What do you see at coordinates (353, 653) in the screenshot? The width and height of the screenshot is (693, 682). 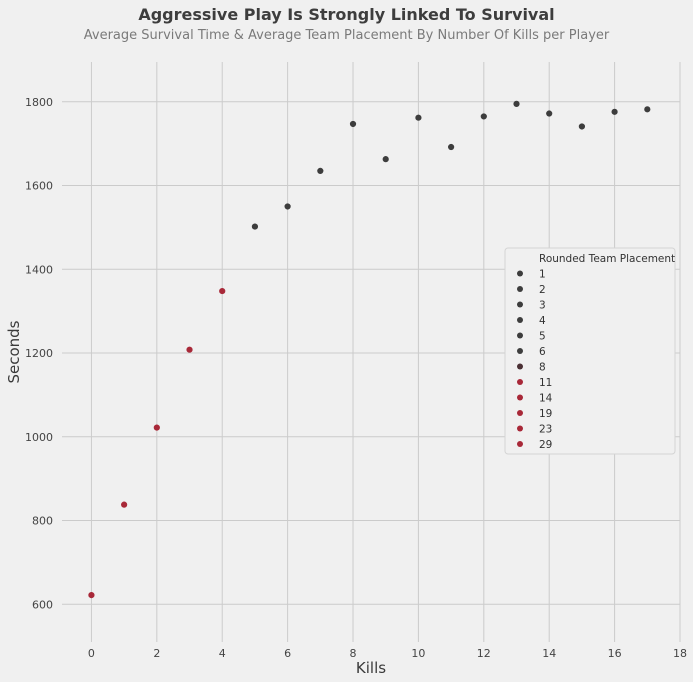 I see `x-tick-label: 8` at bounding box center [353, 653].